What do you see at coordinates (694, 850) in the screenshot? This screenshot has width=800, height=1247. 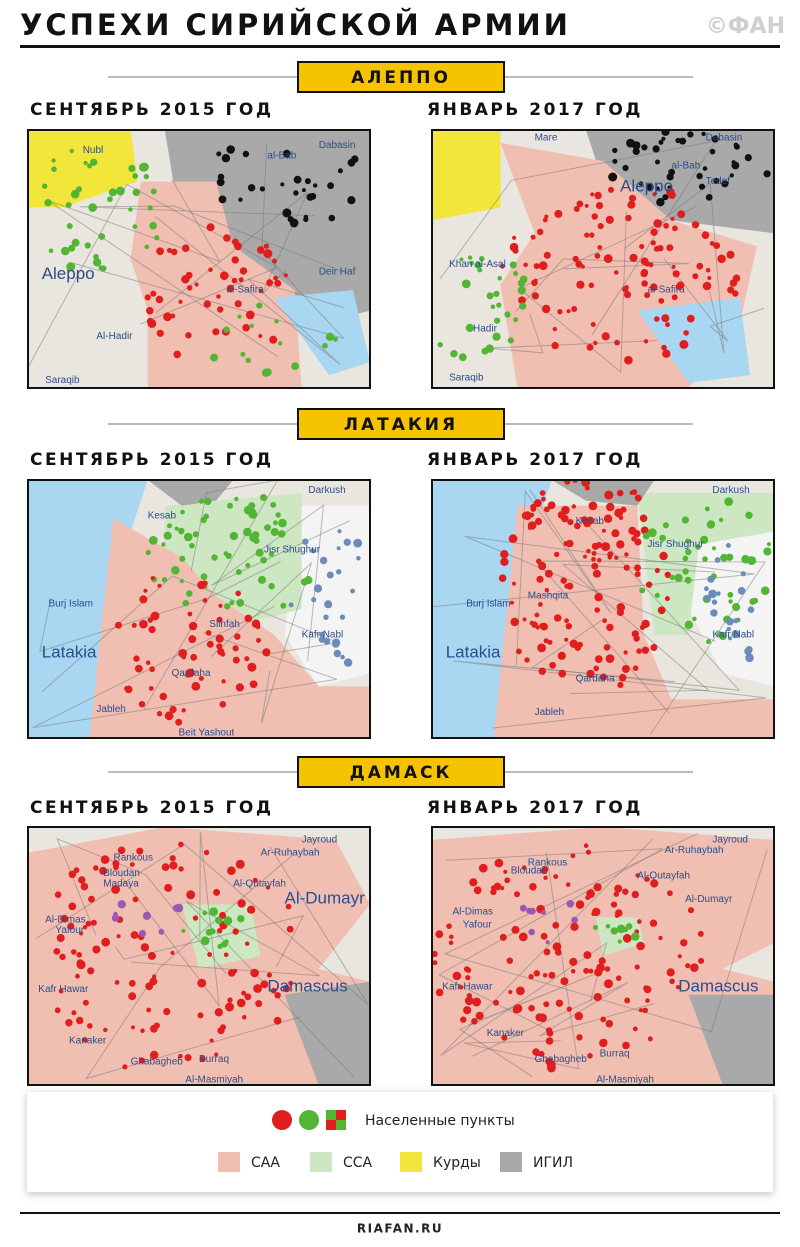 I see `place-label: Ar-Ruhaybah` at bounding box center [694, 850].